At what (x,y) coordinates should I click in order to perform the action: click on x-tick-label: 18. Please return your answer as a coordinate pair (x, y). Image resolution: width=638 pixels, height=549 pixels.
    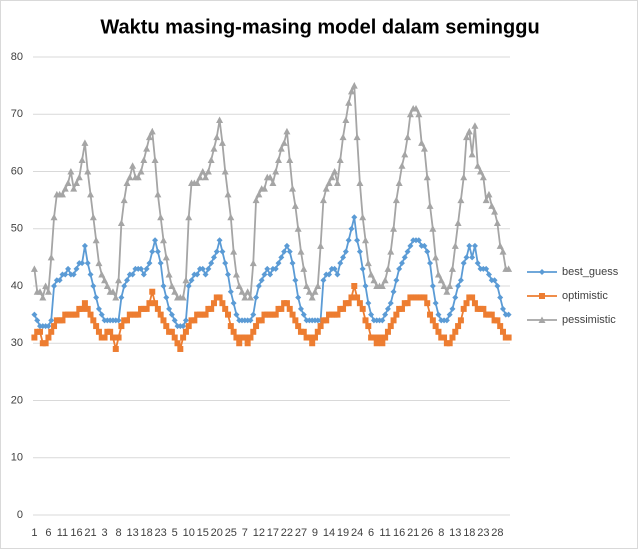
    Looking at the image, I should click on (147, 533).